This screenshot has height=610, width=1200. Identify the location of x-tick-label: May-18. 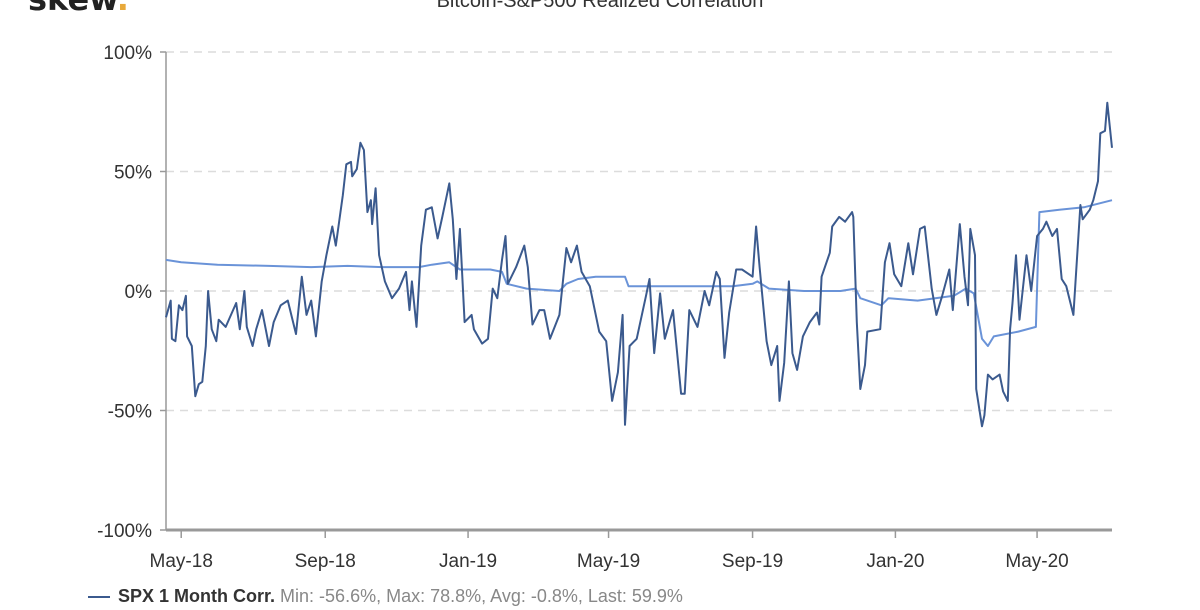
(181, 561).